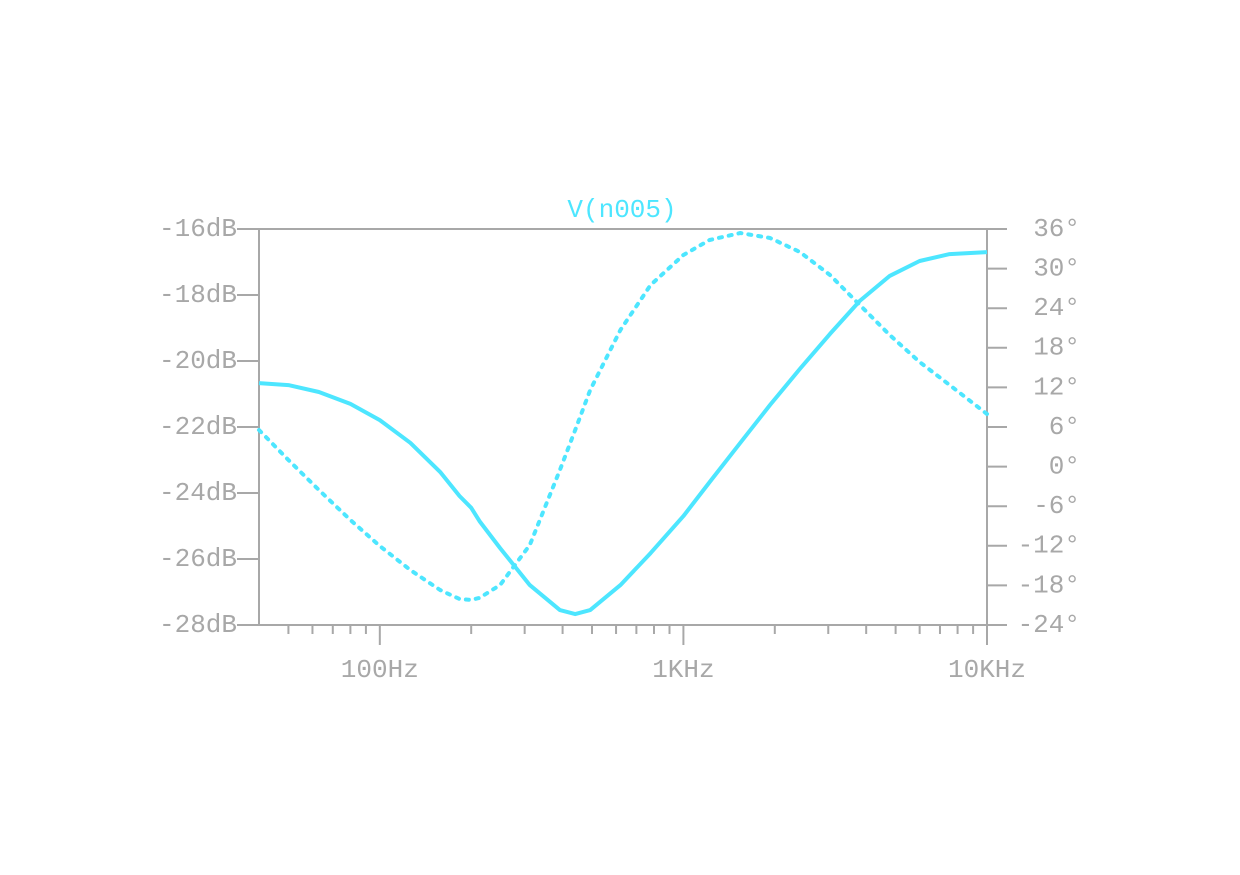 This screenshot has height=875, width=1240. What do you see at coordinates (380, 670) in the screenshot?
I see `x-tick-label: 100Hz` at bounding box center [380, 670].